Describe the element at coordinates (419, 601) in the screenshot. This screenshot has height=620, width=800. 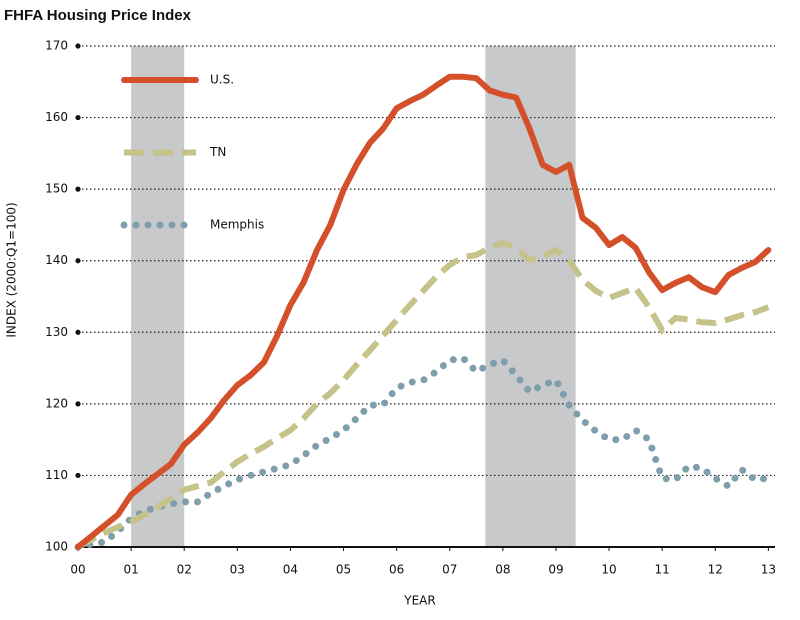
I see `x-axis-label: YEAR` at that location.